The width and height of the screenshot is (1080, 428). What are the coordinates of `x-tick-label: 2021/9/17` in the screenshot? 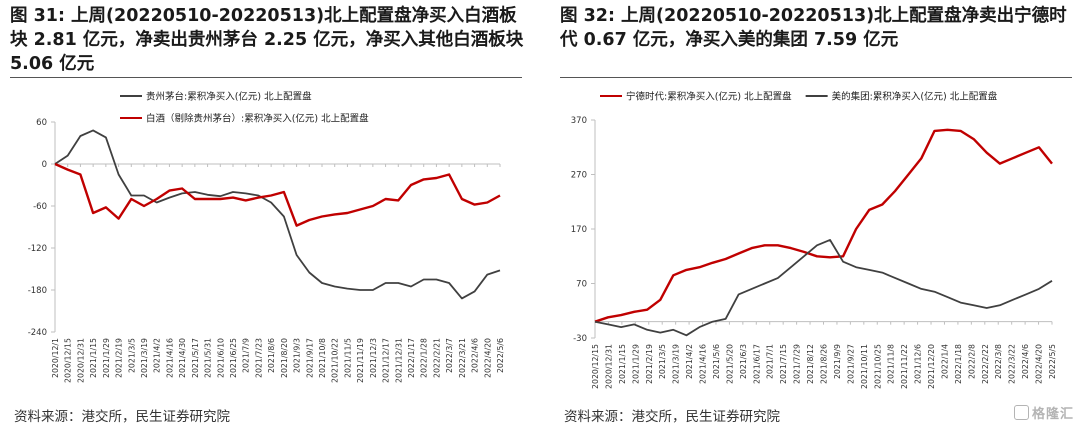 It's located at (309, 358).